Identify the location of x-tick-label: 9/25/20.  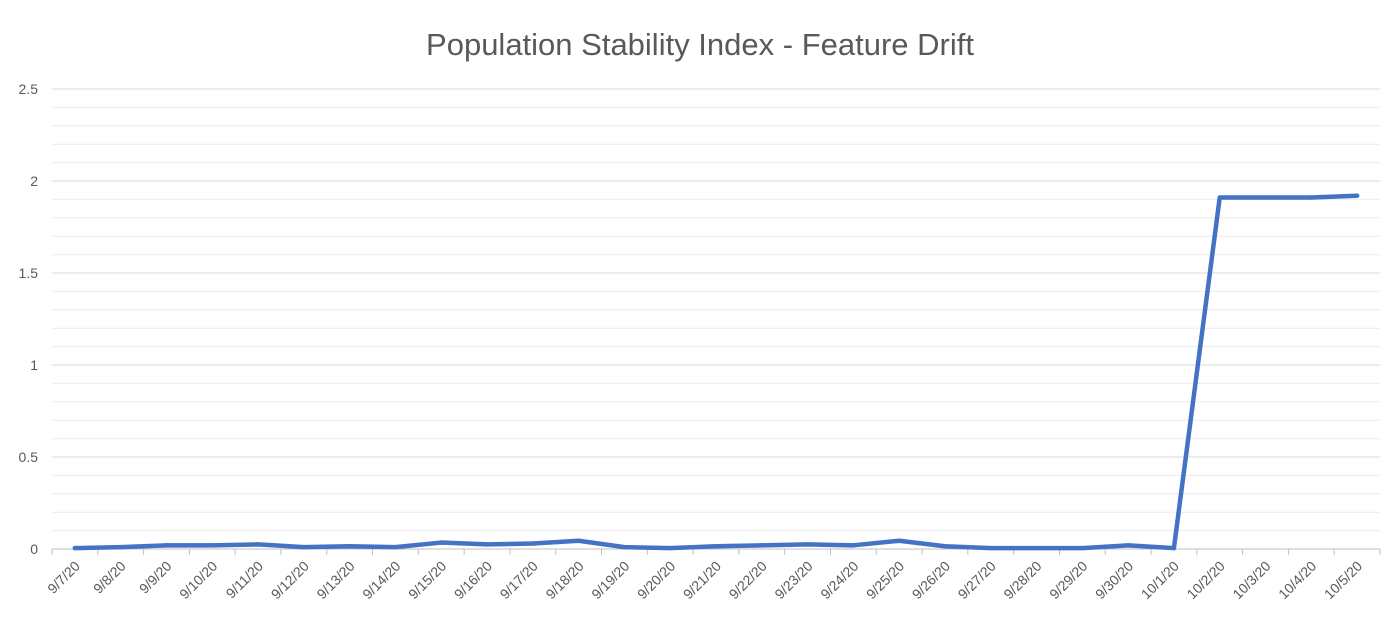
(885, 580).